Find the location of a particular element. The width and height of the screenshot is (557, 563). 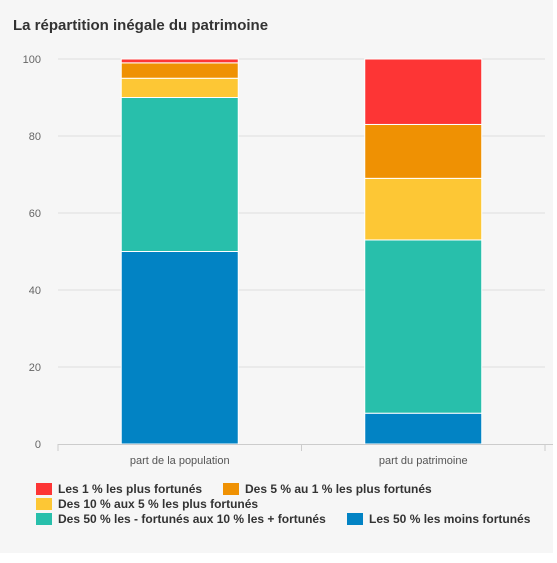

legend-item: Des 5 % au 1 % les plus fortunés is located at coordinates (327, 488).